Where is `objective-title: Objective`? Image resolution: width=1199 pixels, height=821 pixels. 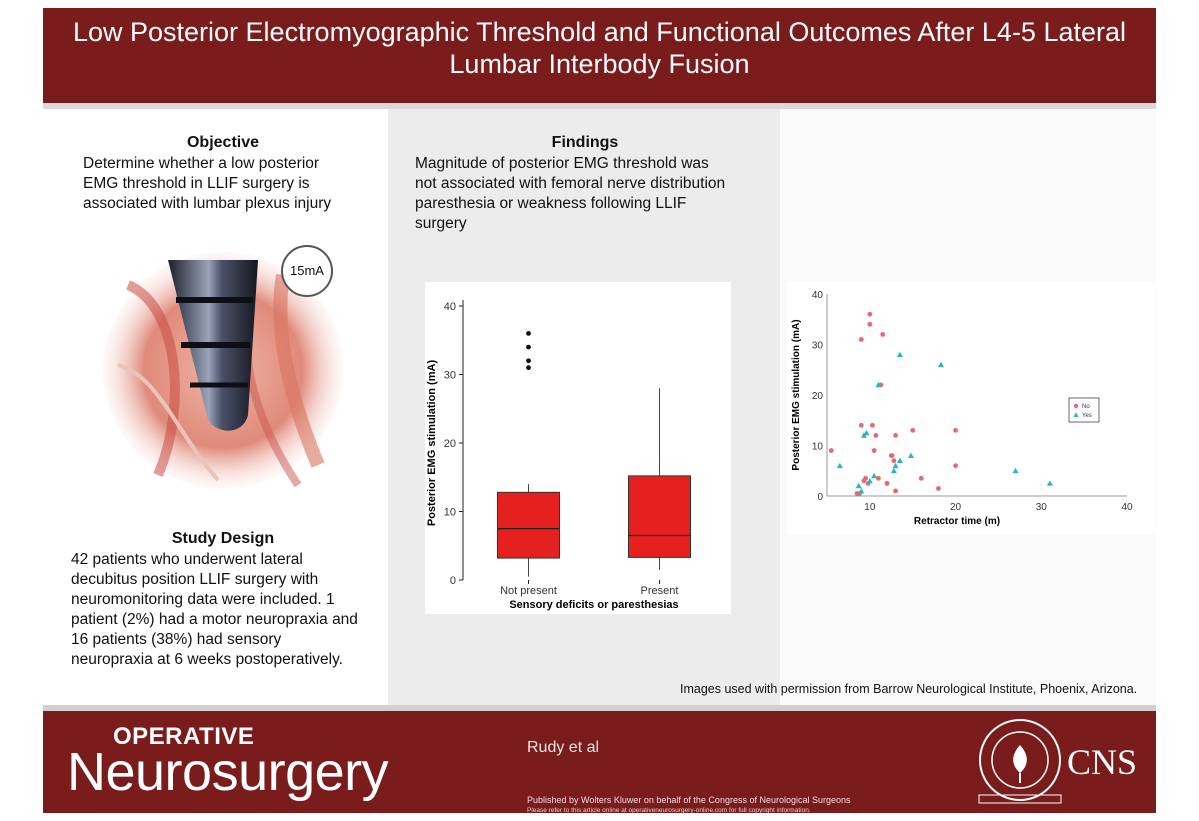
objective-title: Objective is located at coordinates (223, 142).